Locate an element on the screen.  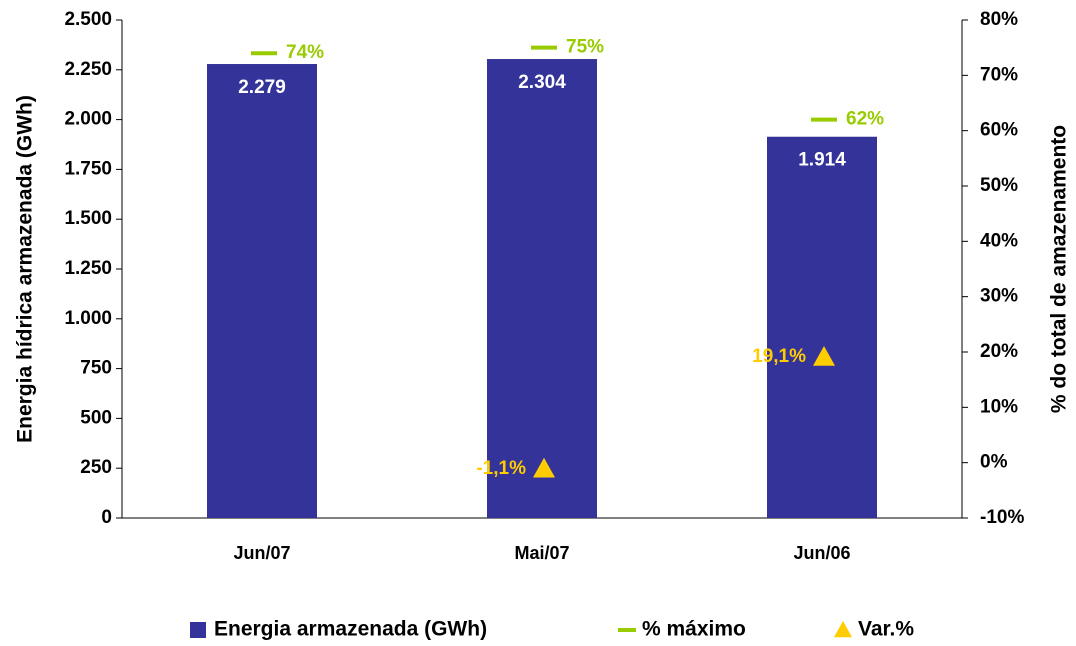
y-tick-label: 1.750 is located at coordinates (88, 168).